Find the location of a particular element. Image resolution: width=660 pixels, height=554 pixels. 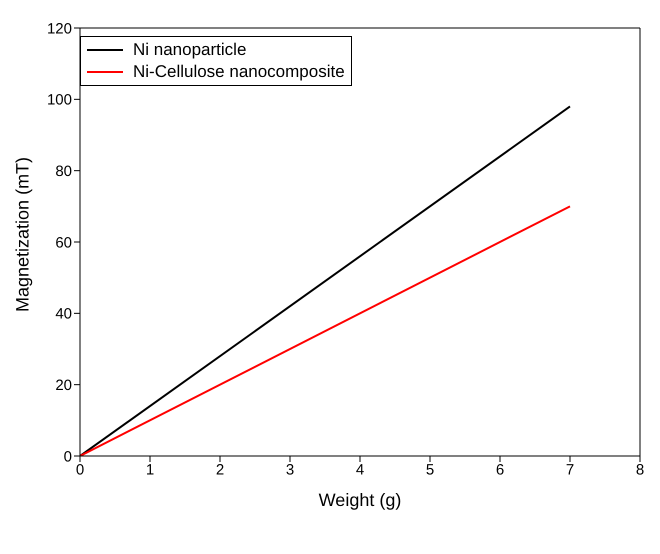

x-tick-label: 4 is located at coordinates (360, 470).